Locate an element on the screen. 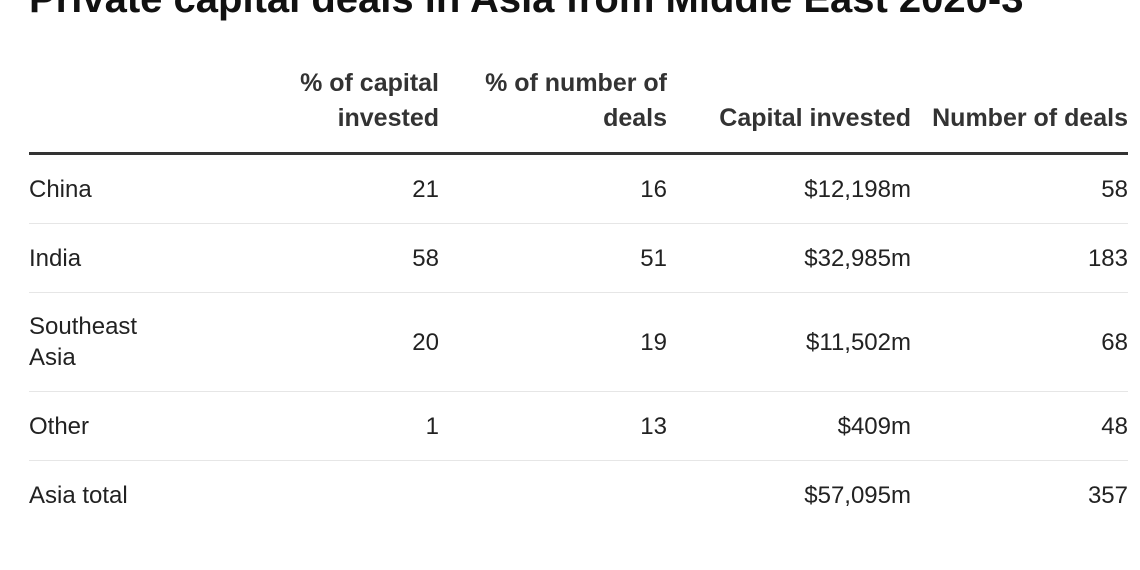 The image size is (1140, 570). cell-pct-deals: 19 is located at coordinates (553, 342).